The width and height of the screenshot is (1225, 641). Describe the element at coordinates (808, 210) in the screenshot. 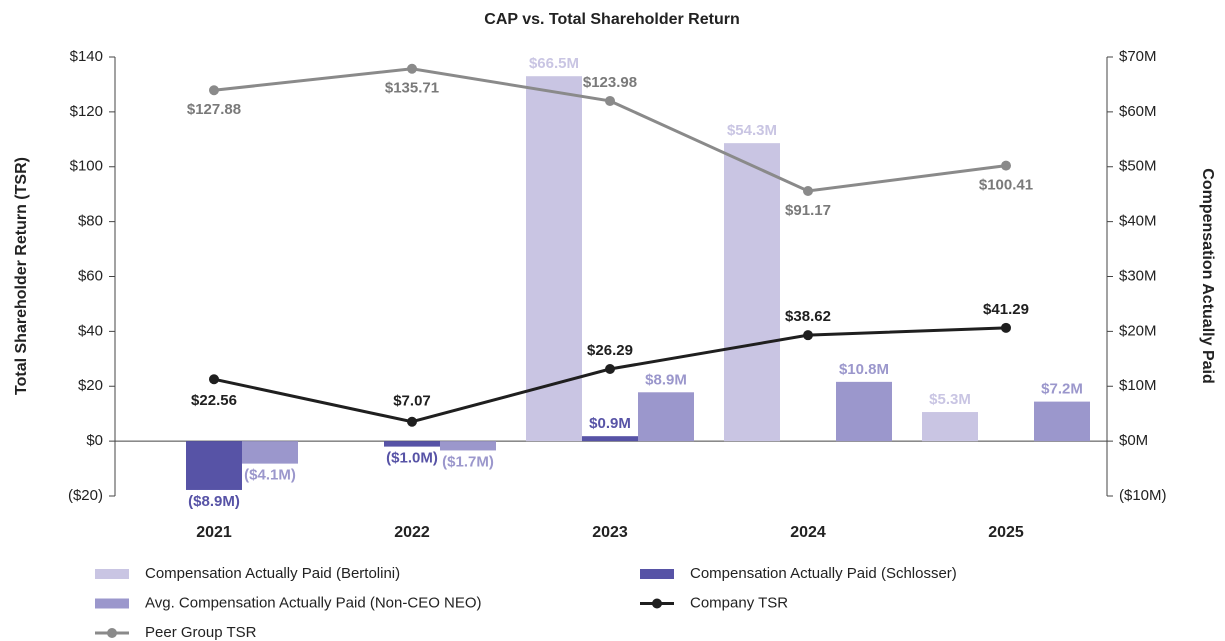

I see `line-label: $91.17` at that location.